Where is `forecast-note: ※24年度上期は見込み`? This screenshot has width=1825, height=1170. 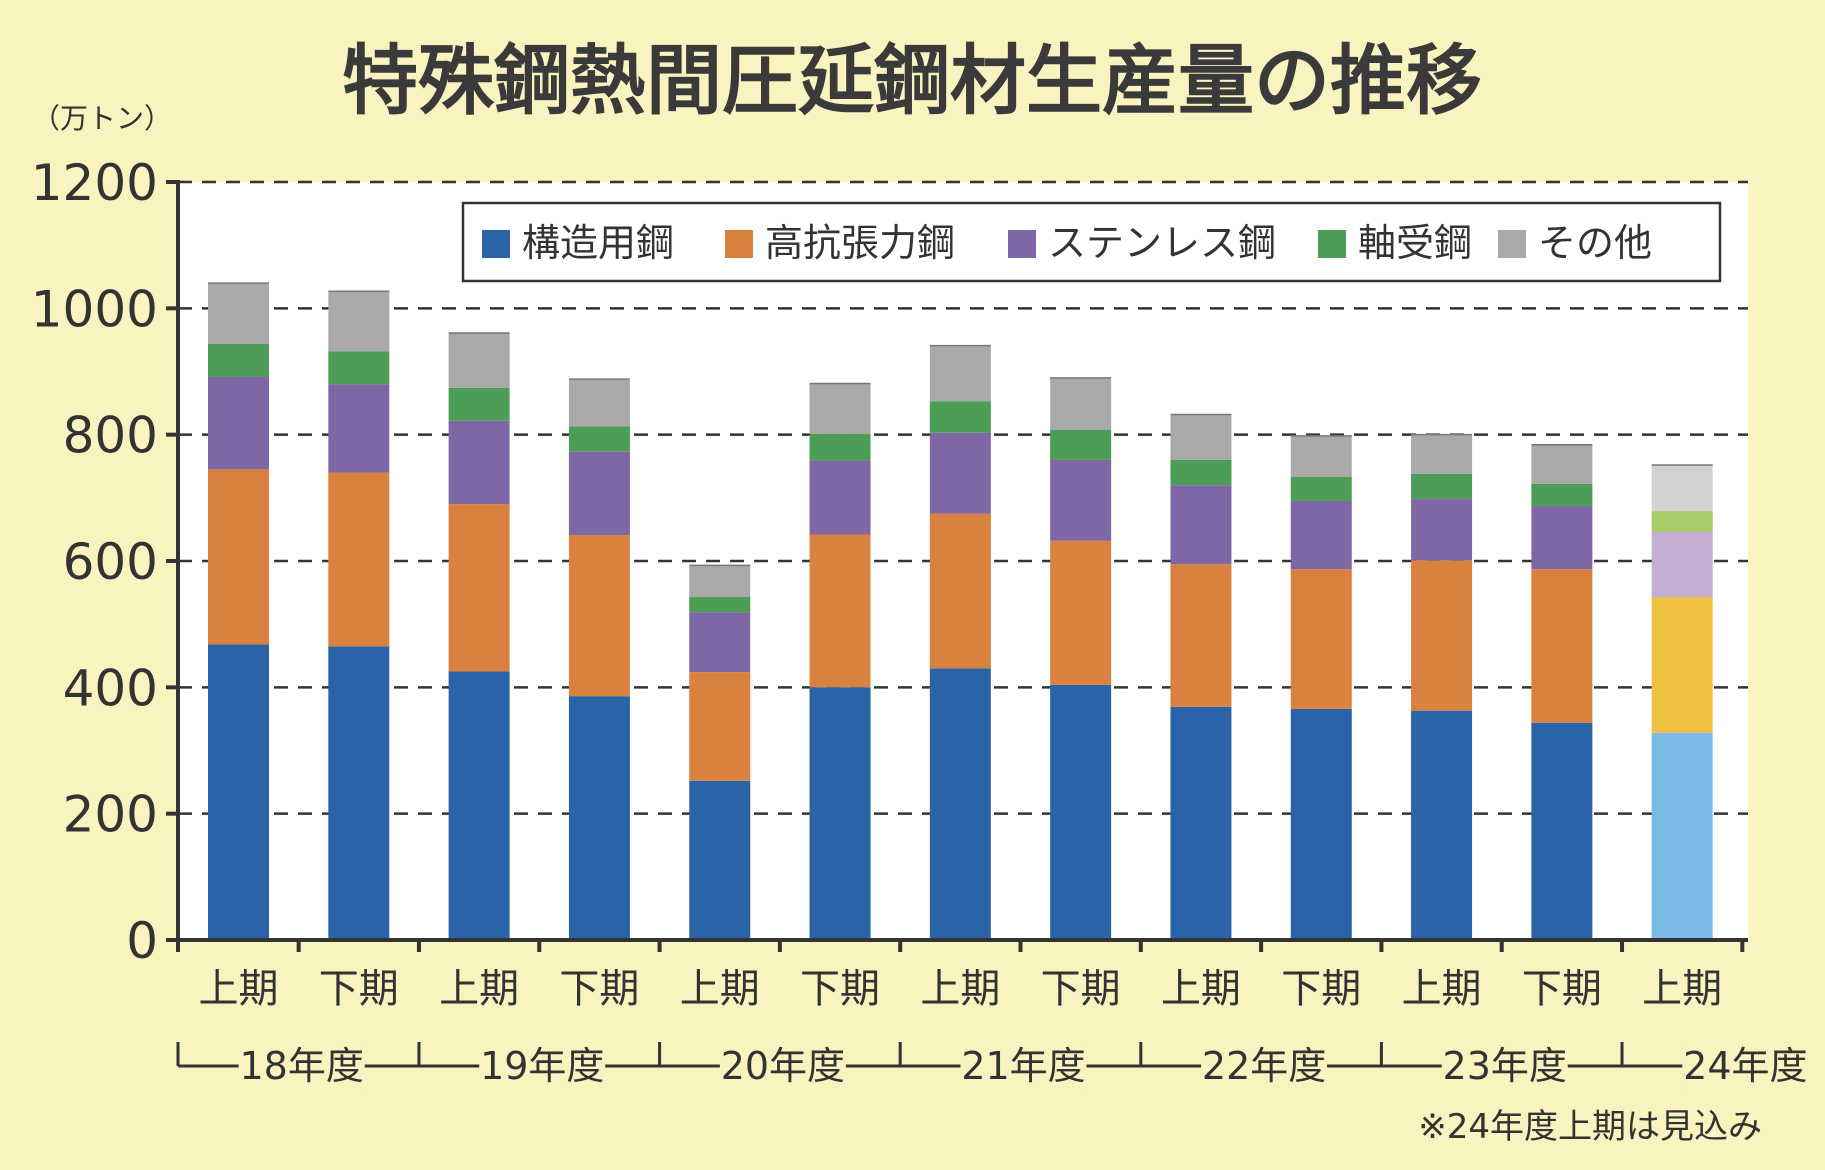
forecast-note: ※24年度上期は見込み is located at coordinates (1590, 1127).